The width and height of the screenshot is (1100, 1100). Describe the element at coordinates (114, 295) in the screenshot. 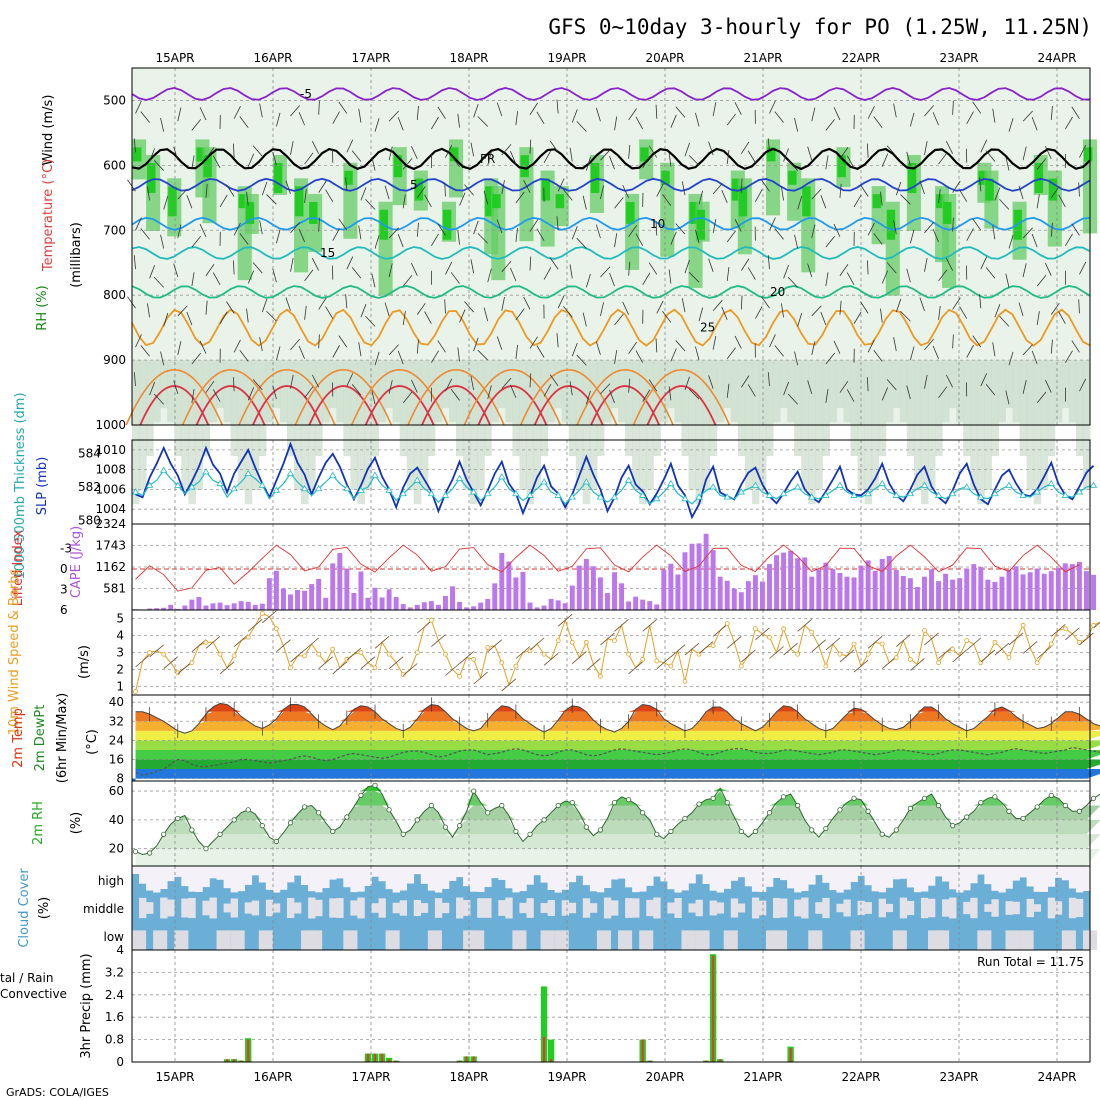

I see `p1-ytick-800: 800` at that location.